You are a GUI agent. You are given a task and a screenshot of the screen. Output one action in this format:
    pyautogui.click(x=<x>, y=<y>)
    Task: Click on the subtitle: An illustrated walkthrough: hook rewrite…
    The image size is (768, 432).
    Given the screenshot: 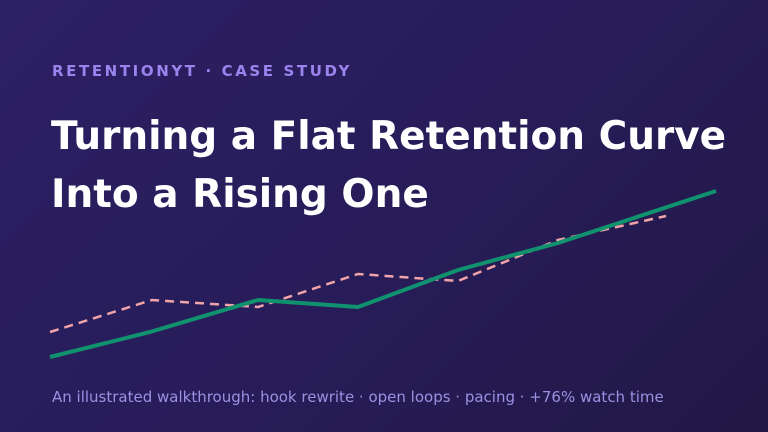 What is the action you would take?
    pyautogui.click(x=358, y=397)
    